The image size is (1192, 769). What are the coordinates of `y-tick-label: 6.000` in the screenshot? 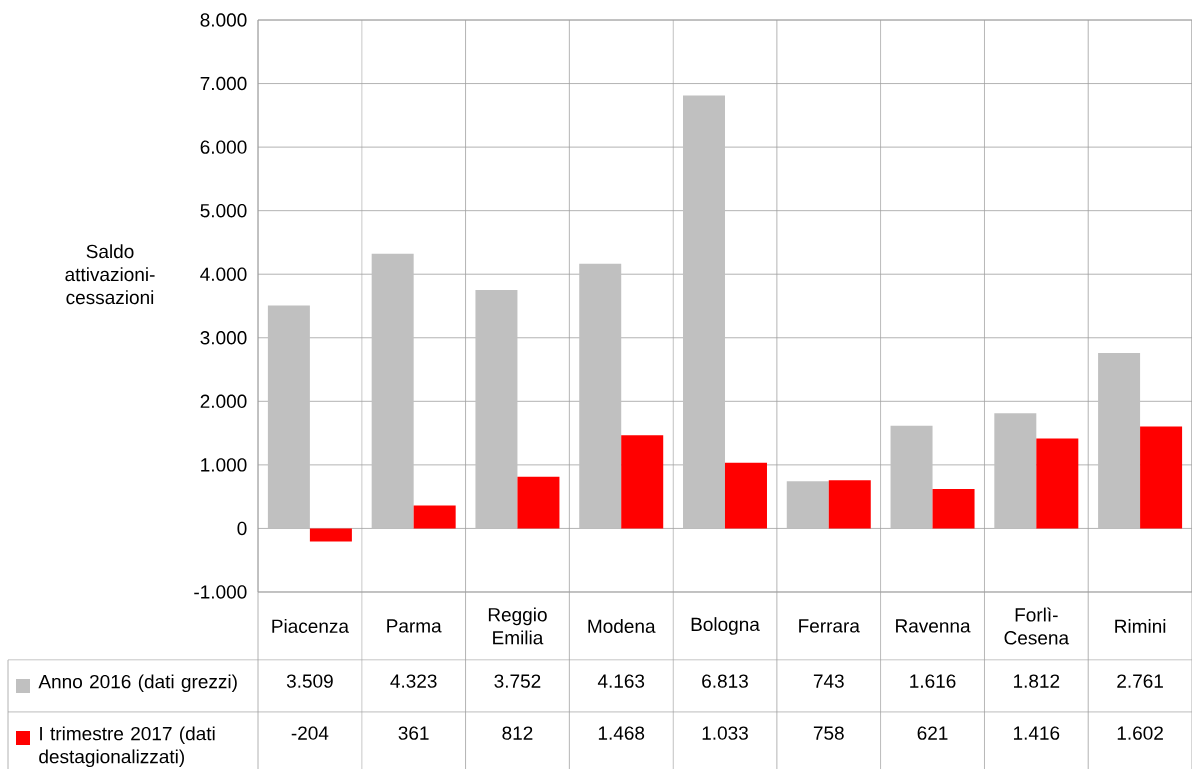 It's located at (223, 147).